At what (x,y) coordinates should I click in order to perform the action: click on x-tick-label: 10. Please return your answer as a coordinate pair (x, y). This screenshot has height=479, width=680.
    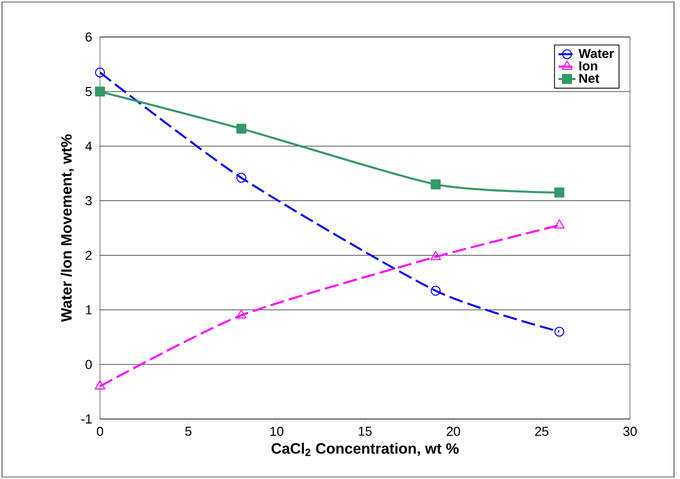
    Looking at the image, I should click on (277, 431).